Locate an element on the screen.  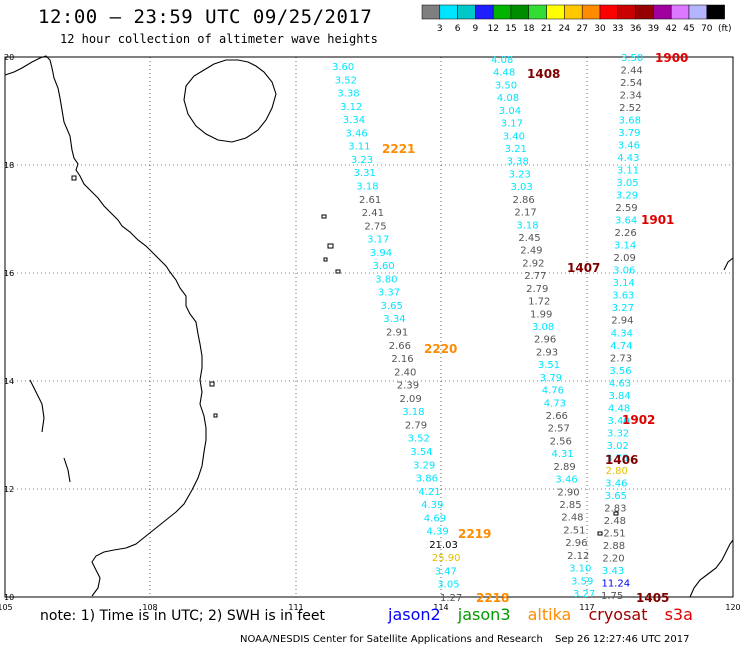
latitude-label: 16 is located at coordinates (9, 273).